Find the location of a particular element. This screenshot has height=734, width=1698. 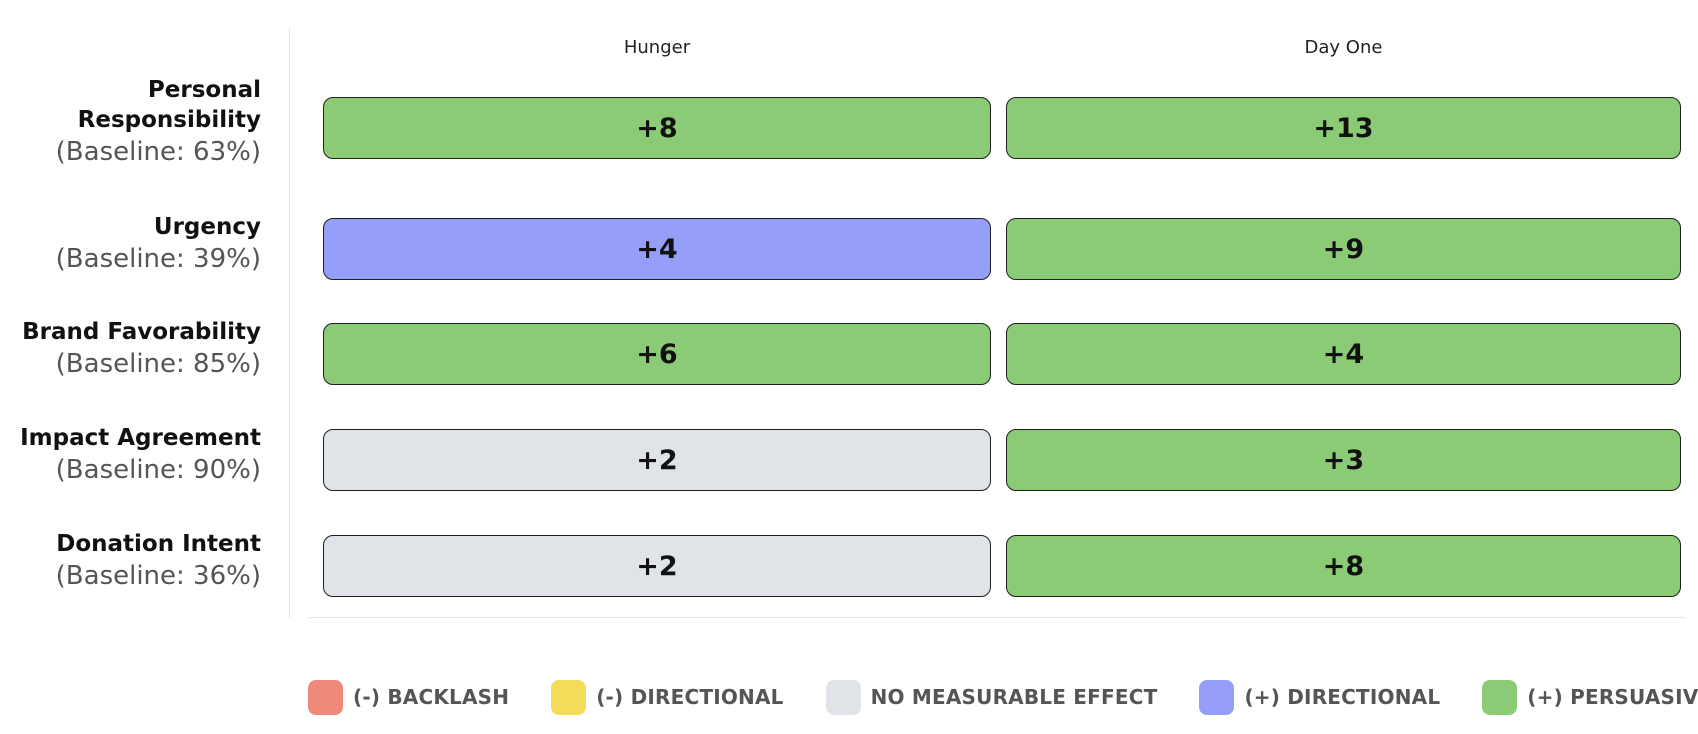

legend-item: (-) DIRECTIONAL is located at coordinates (667, 697).